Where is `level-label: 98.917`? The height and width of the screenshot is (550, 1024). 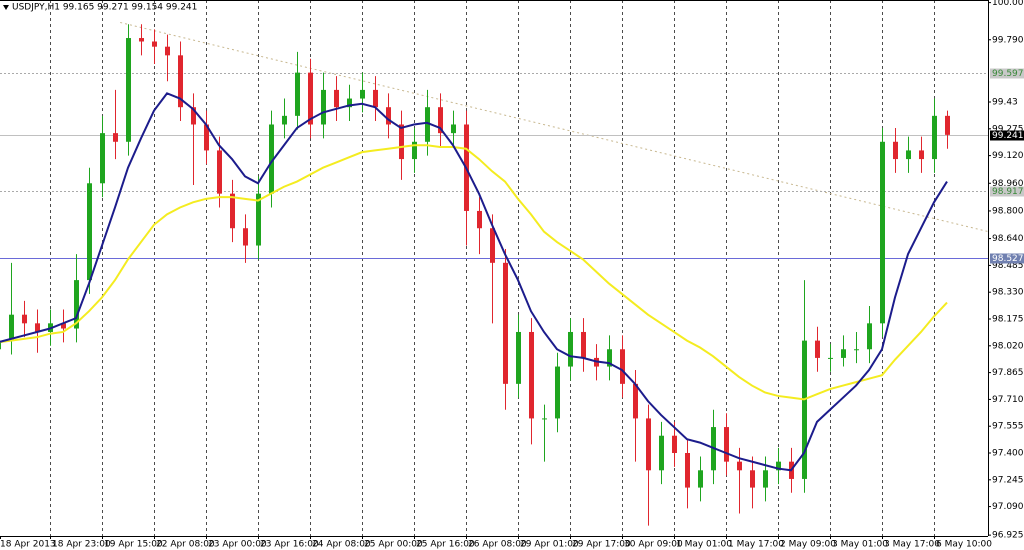
level-label: 98.917 is located at coordinates (1008, 192).